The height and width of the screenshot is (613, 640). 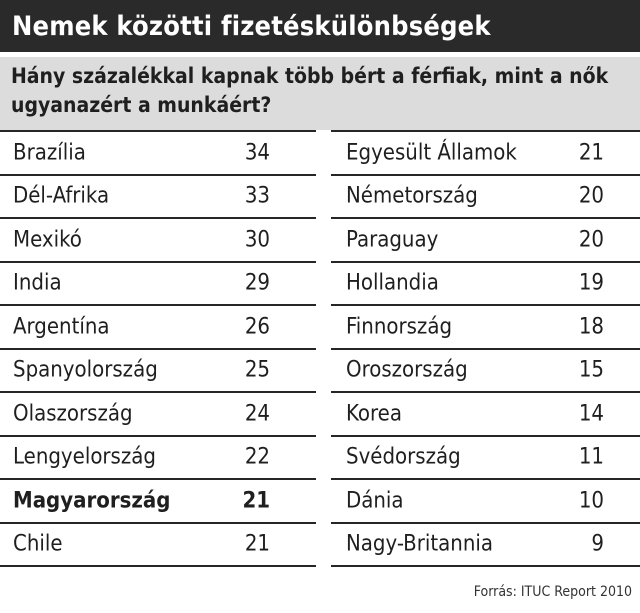 I want to click on table-row: Brazília 34, so click(x=158, y=152).